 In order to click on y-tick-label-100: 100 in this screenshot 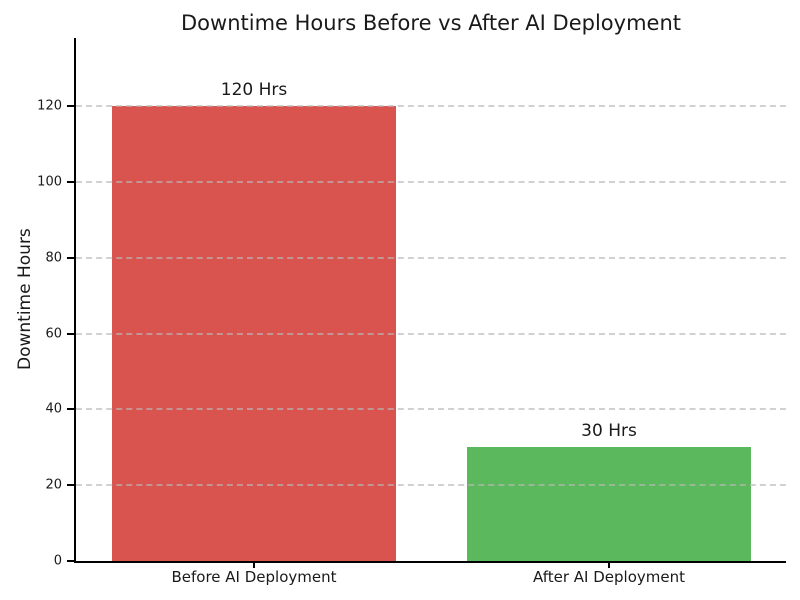, I will do `click(49, 182)`.